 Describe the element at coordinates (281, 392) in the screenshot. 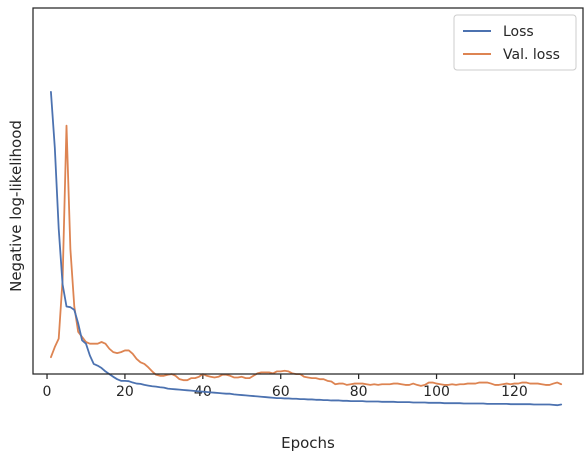

I see `x-tick-label: 60` at that location.